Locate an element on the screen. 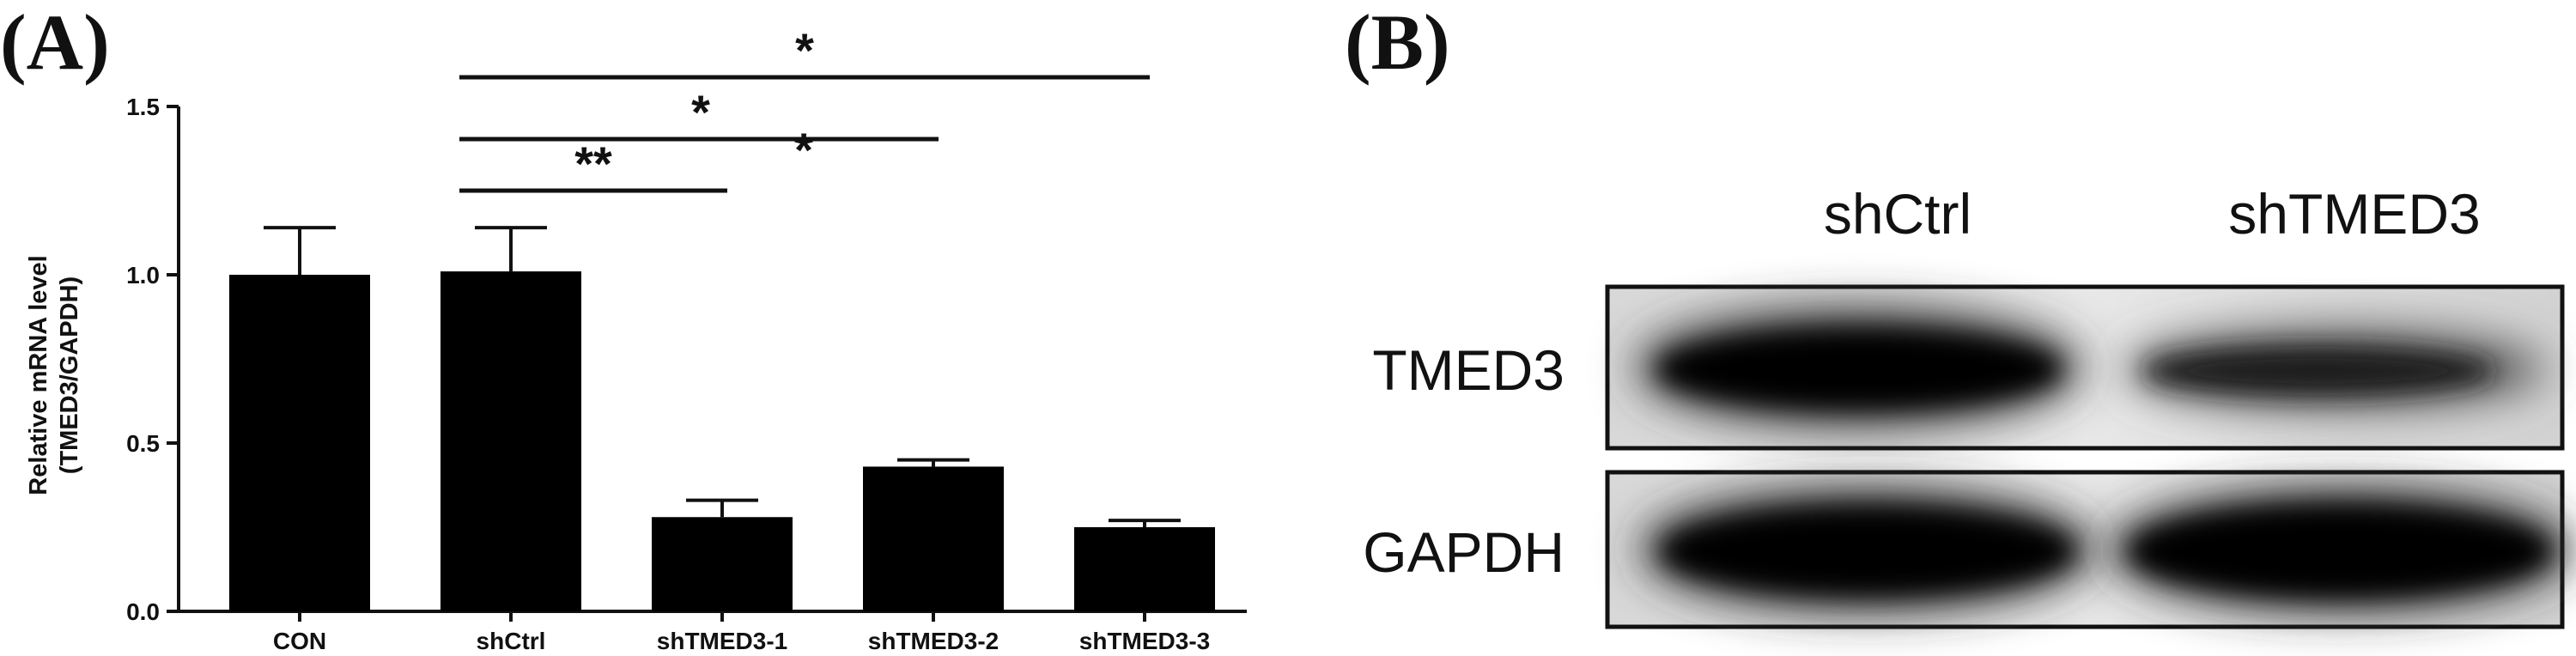 The image size is (2576, 656). category-label-con: CON is located at coordinates (300, 641).